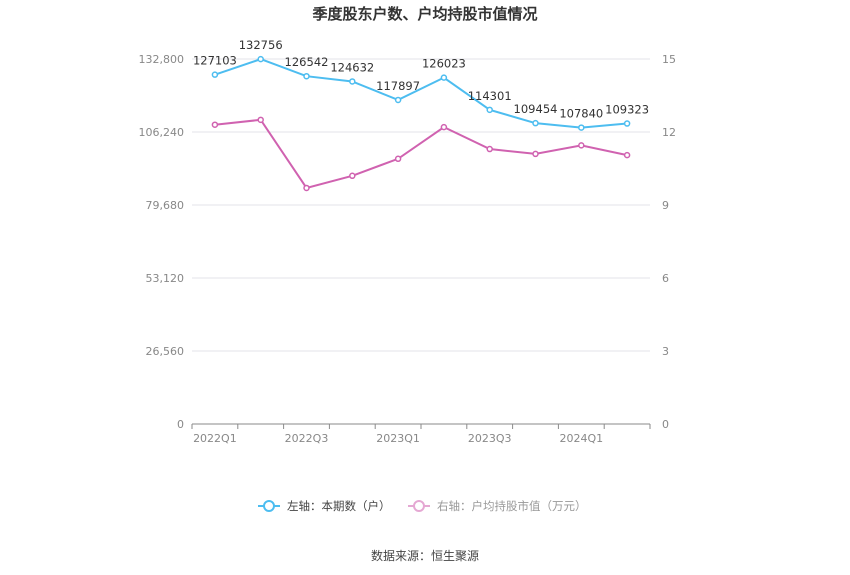 The image size is (850, 575). What do you see at coordinates (490, 96) in the screenshot?
I see `data-label: 114301` at bounding box center [490, 96].